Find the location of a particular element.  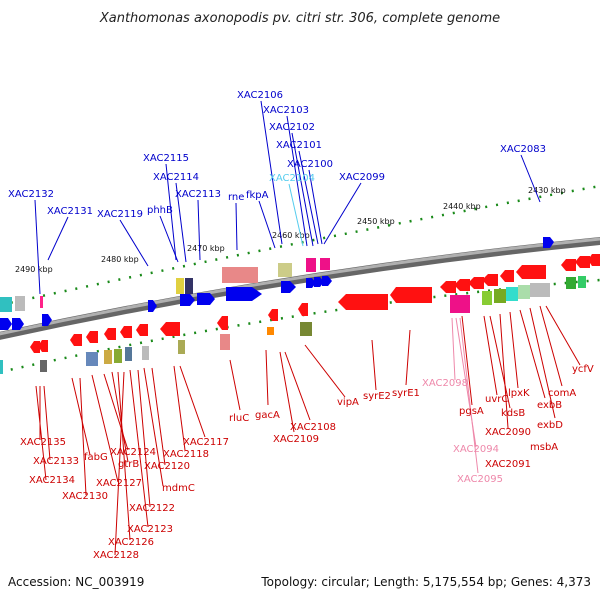

gene-label: XAC2104 is located at coordinates (292, 178).